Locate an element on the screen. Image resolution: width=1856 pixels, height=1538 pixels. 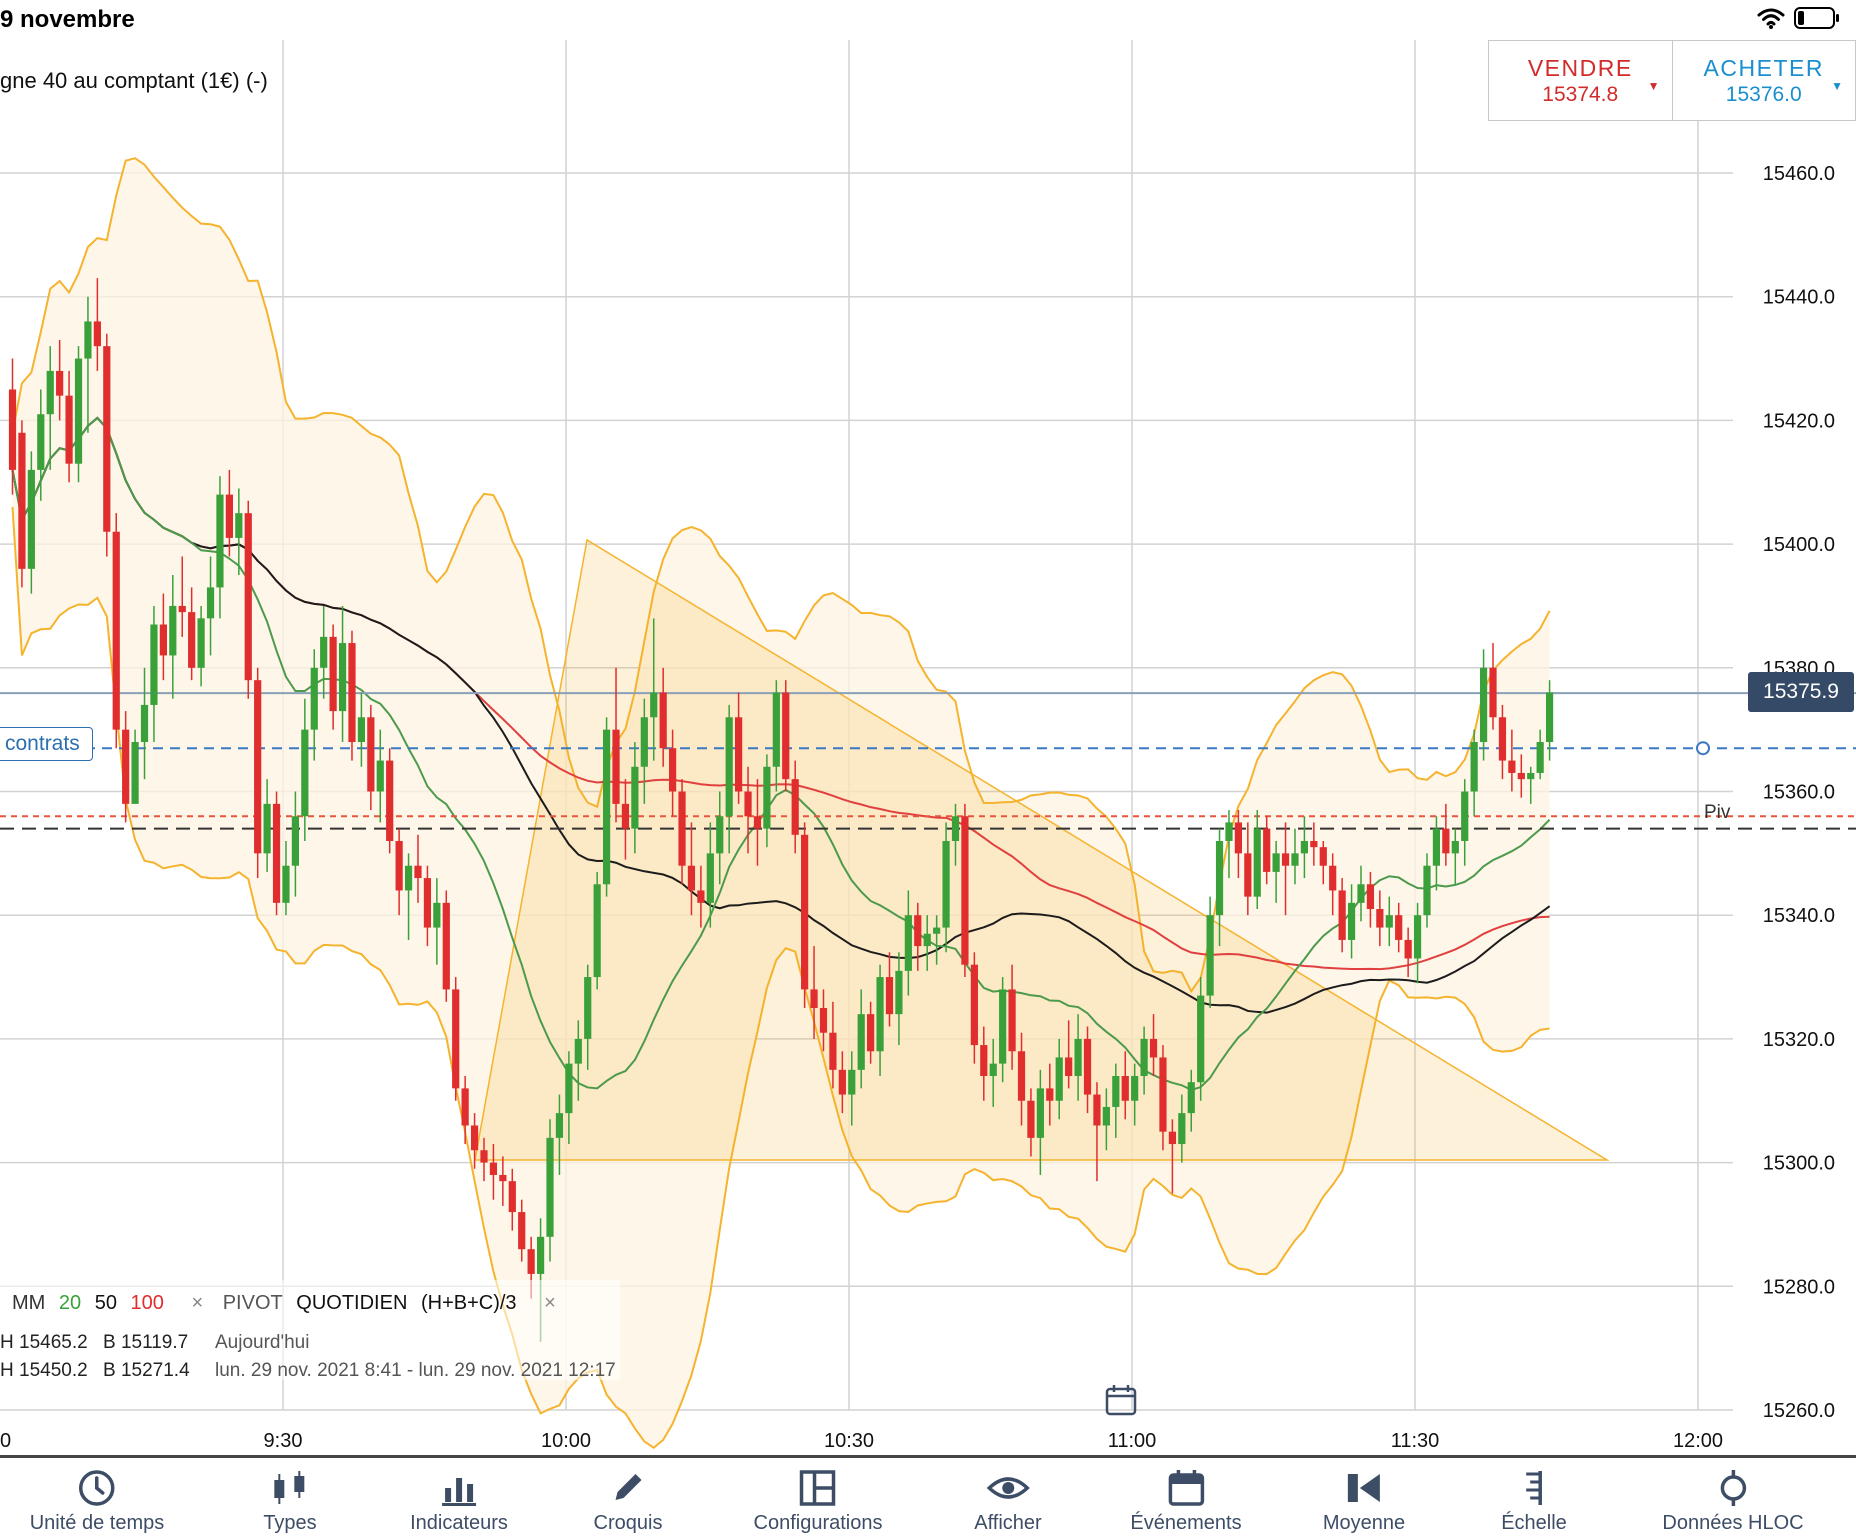
toolbar-average: Moyenne is located at coordinates (1364, 1501).